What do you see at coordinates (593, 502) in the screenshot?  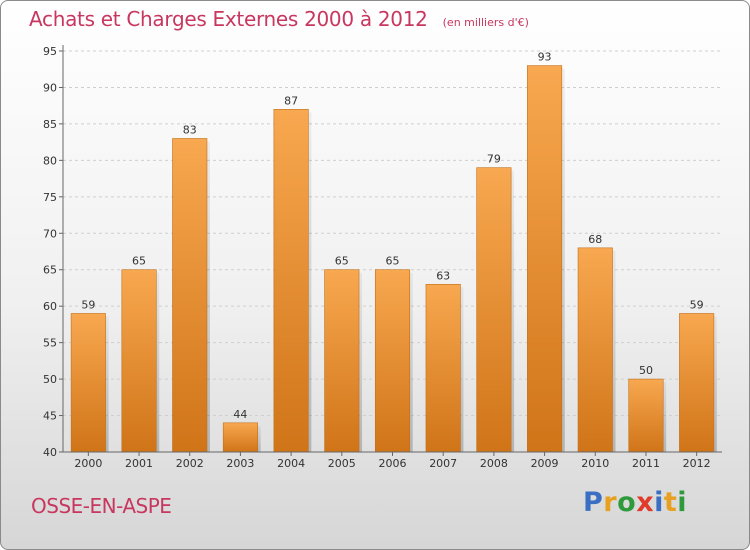 I see `brand-letter: P` at bounding box center [593, 502].